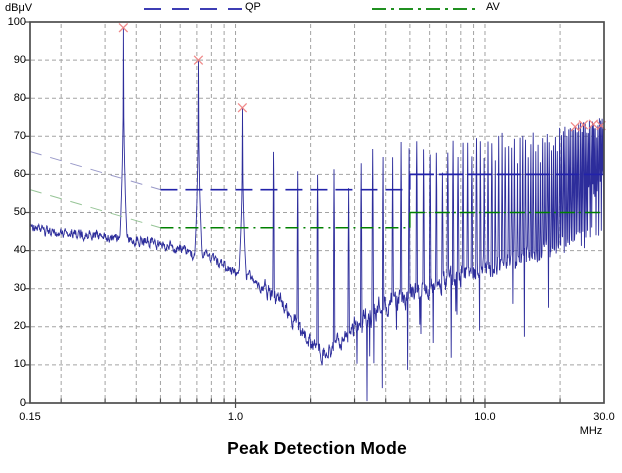 The image size is (622, 473). I want to click on av-limit-line, so click(316, 209).